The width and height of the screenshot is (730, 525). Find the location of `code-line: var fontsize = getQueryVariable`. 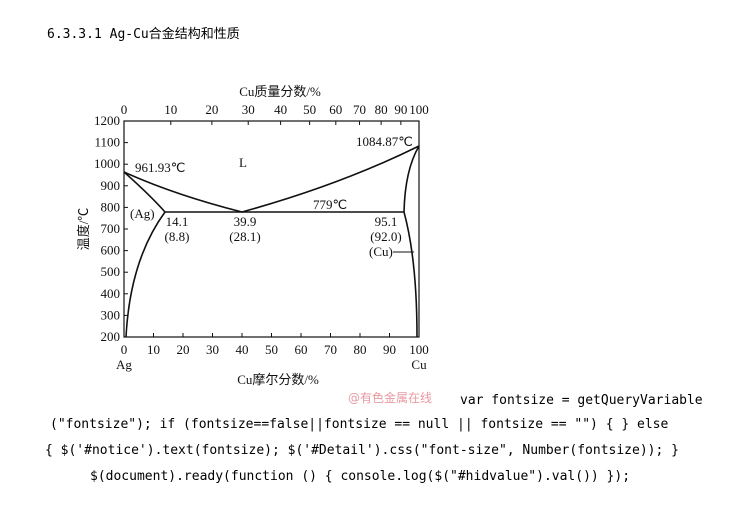

code-line: var fontsize = getQueryVariable is located at coordinates (581, 400).